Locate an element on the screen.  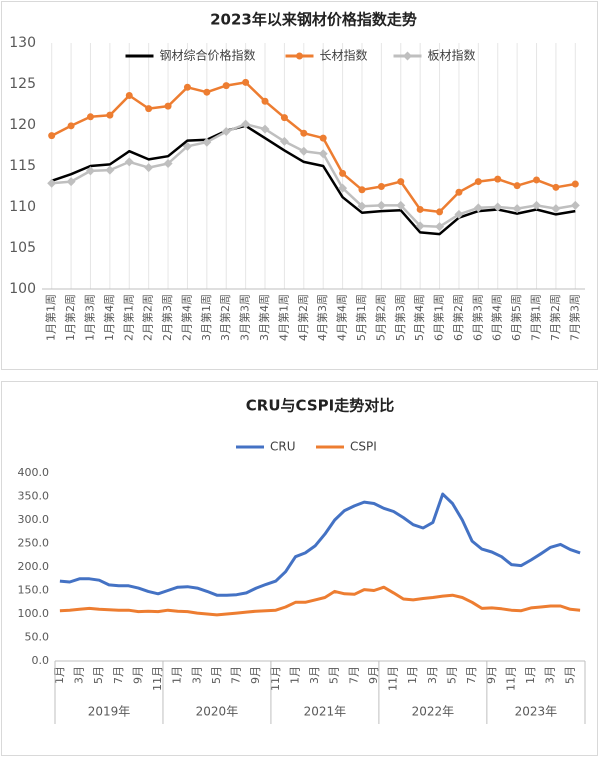
y-tick-label: 200.0 is located at coordinates (34, 566).